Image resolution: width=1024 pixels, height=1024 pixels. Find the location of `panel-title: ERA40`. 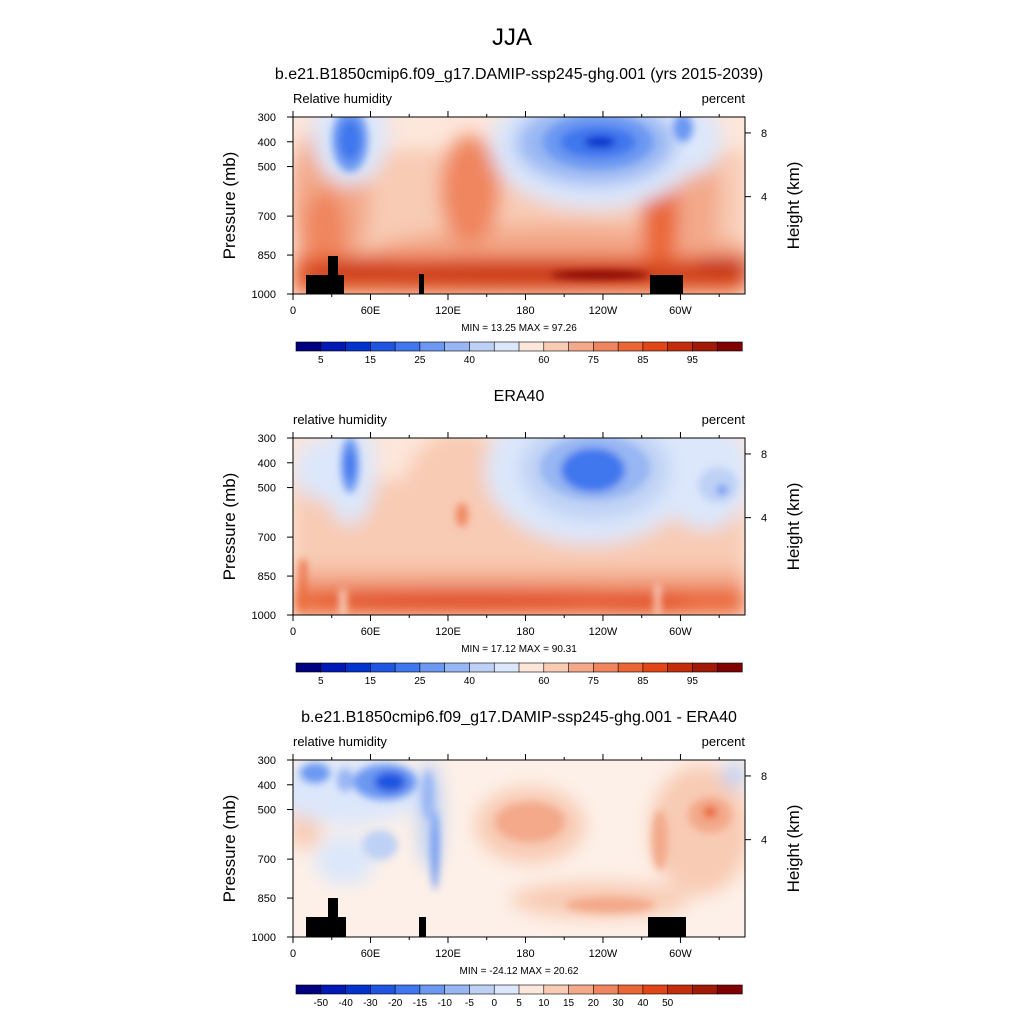

panel-title: ERA40 is located at coordinates (519, 396).